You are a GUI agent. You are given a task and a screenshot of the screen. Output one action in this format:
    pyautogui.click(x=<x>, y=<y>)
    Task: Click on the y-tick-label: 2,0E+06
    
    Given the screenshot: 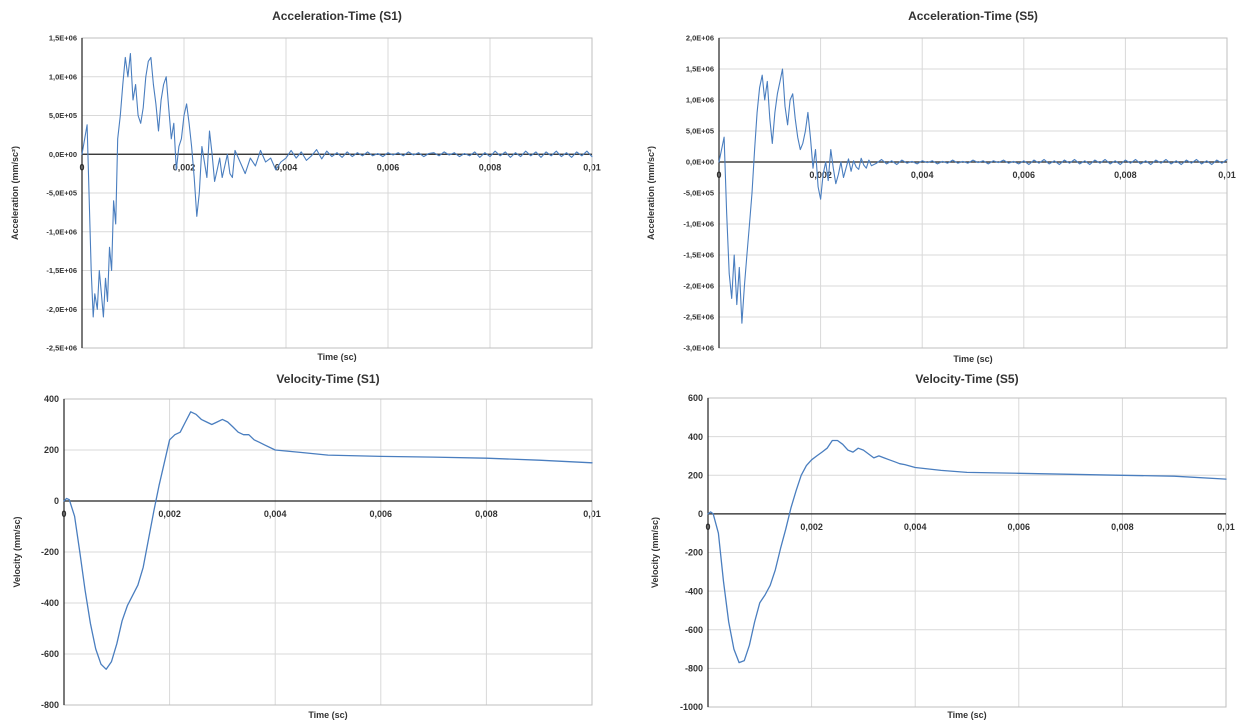 What is the action you would take?
    pyautogui.click(x=700, y=38)
    